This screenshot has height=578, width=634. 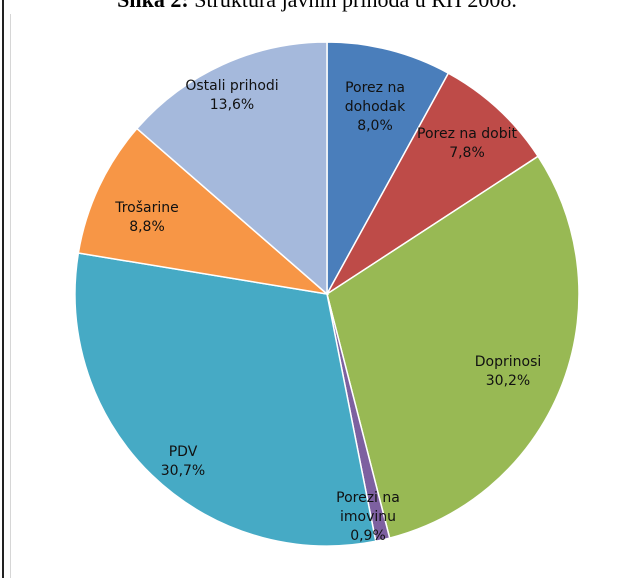 What do you see at coordinates (153, 6) in the screenshot?
I see `caption-prefix: Slika 2:` at bounding box center [153, 6].